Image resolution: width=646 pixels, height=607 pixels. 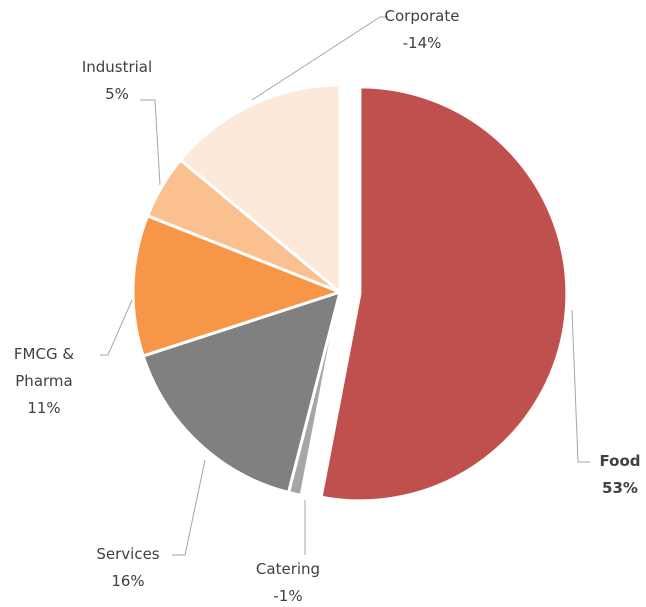 What do you see at coordinates (44, 408) in the screenshot?
I see `value-label: 11%` at bounding box center [44, 408].